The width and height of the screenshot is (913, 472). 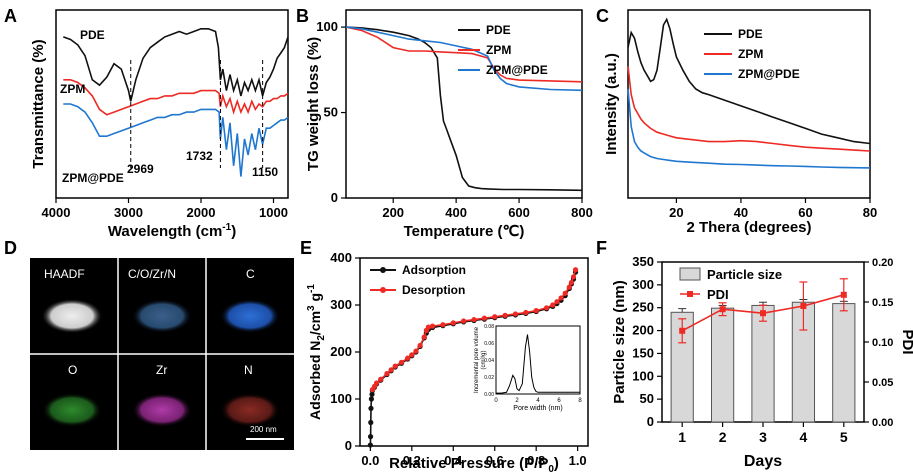 What do you see at coordinates (489, 344) in the screenshot?
I see `inset-y-tick-0.06: 0.06` at bounding box center [489, 344].